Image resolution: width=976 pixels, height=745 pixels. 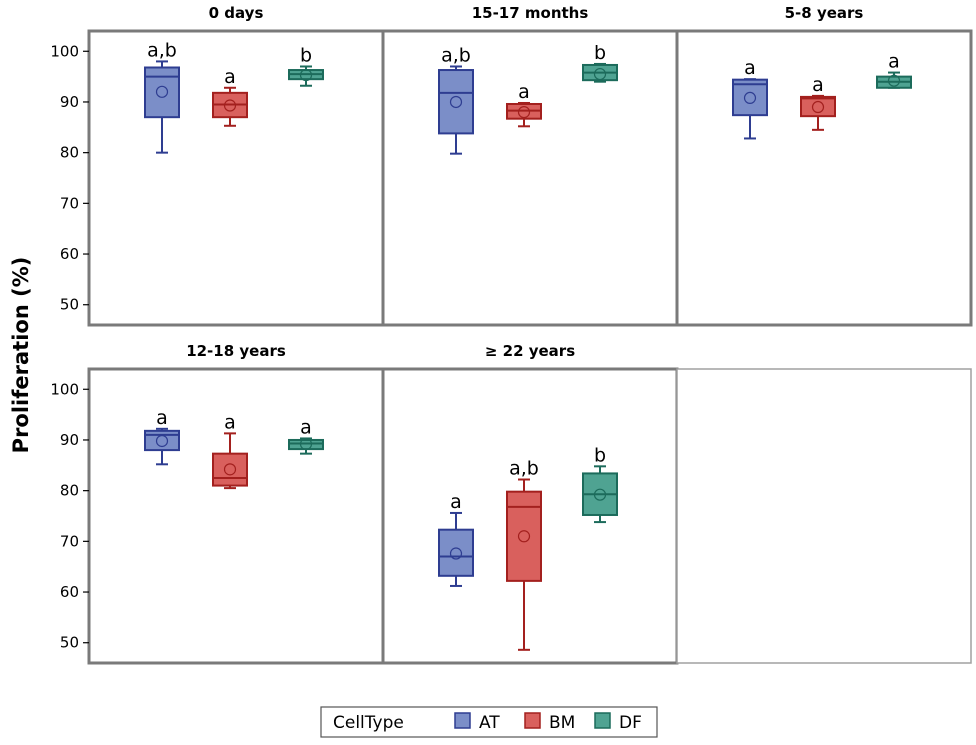 What do you see at coordinates (21, 355) in the screenshot?
I see `y-axis-title: Proliferation (%)` at bounding box center [21, 355].